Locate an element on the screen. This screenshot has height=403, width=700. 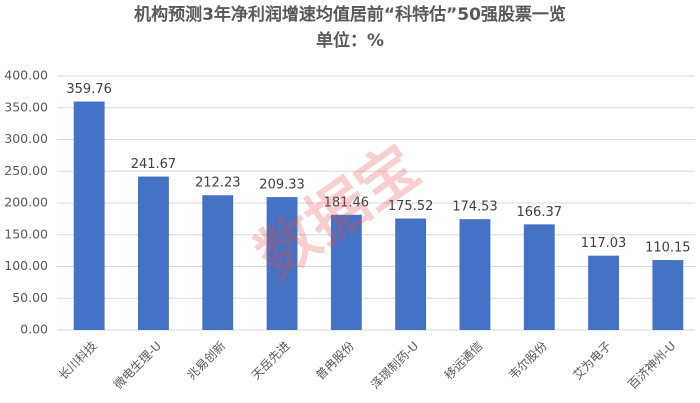
y-tick-label: 50.00 is located at coordinates (30, 297).